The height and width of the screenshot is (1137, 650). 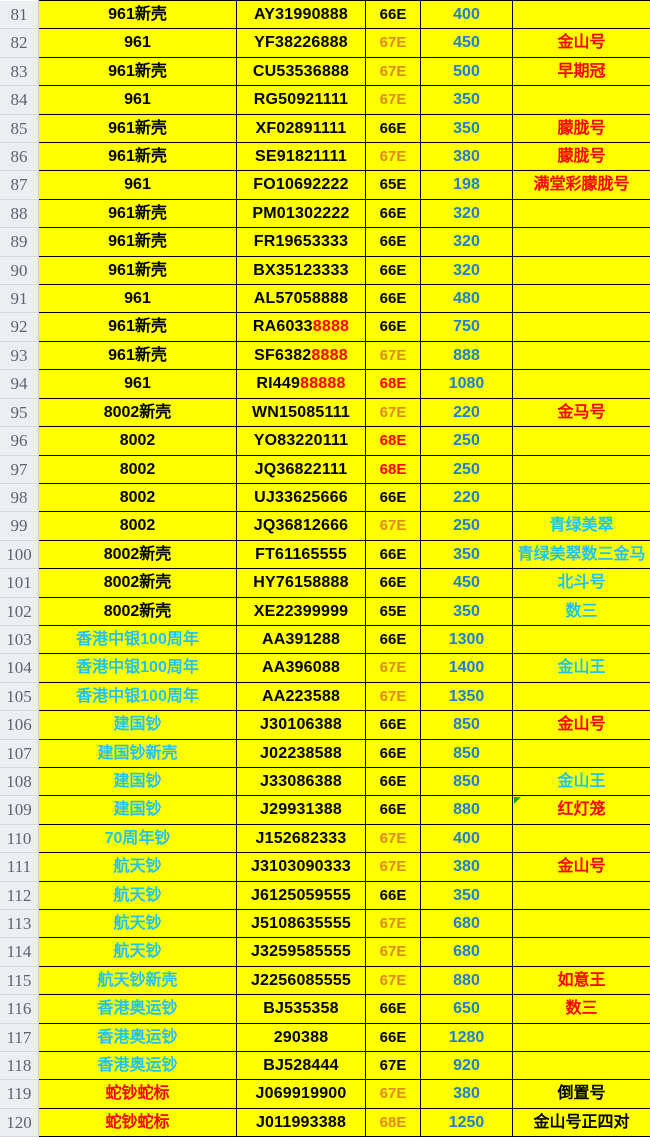 What do you see at coordinates (301, 213) in the screenshot?
I see `cell-serial-number: PM01302222` at bounding box center [301, 213].